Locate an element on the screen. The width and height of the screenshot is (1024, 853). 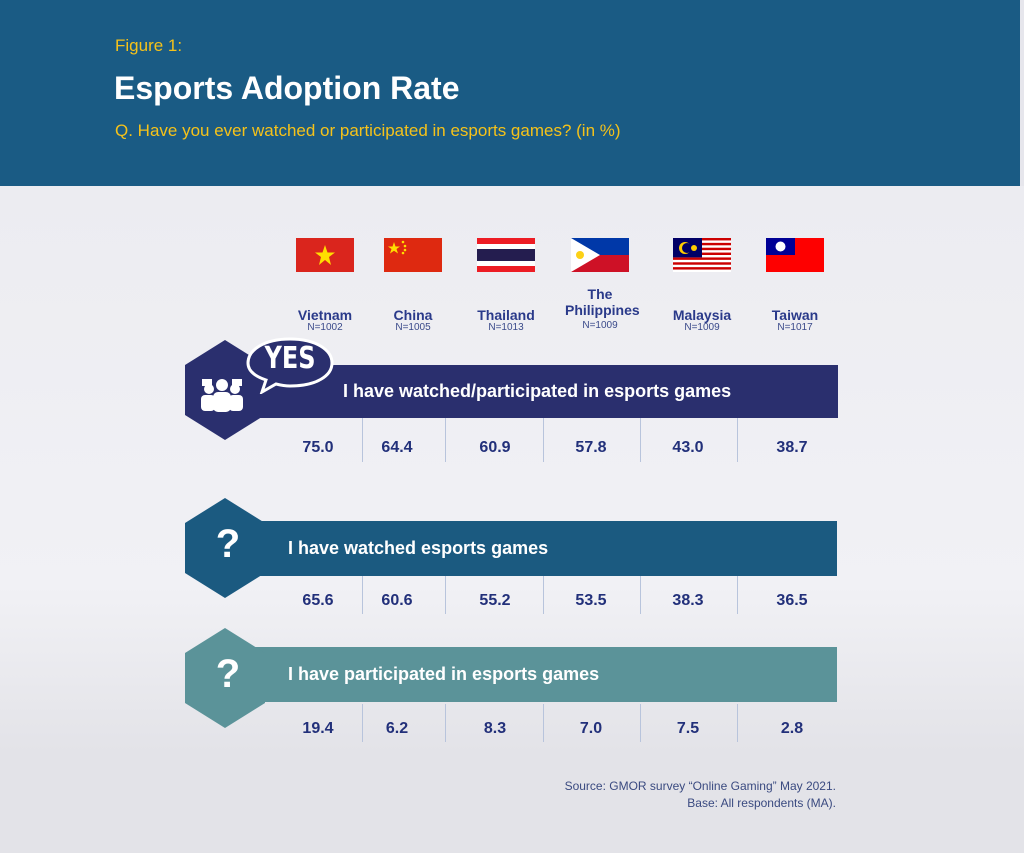
sample-size: N=1002 is located at coordinates (325, 327).